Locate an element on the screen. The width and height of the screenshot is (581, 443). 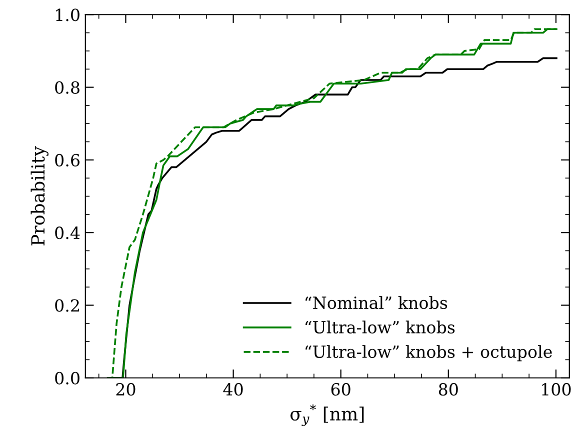
y-tick-label: 0.8 is located at coordinates (67, 87).